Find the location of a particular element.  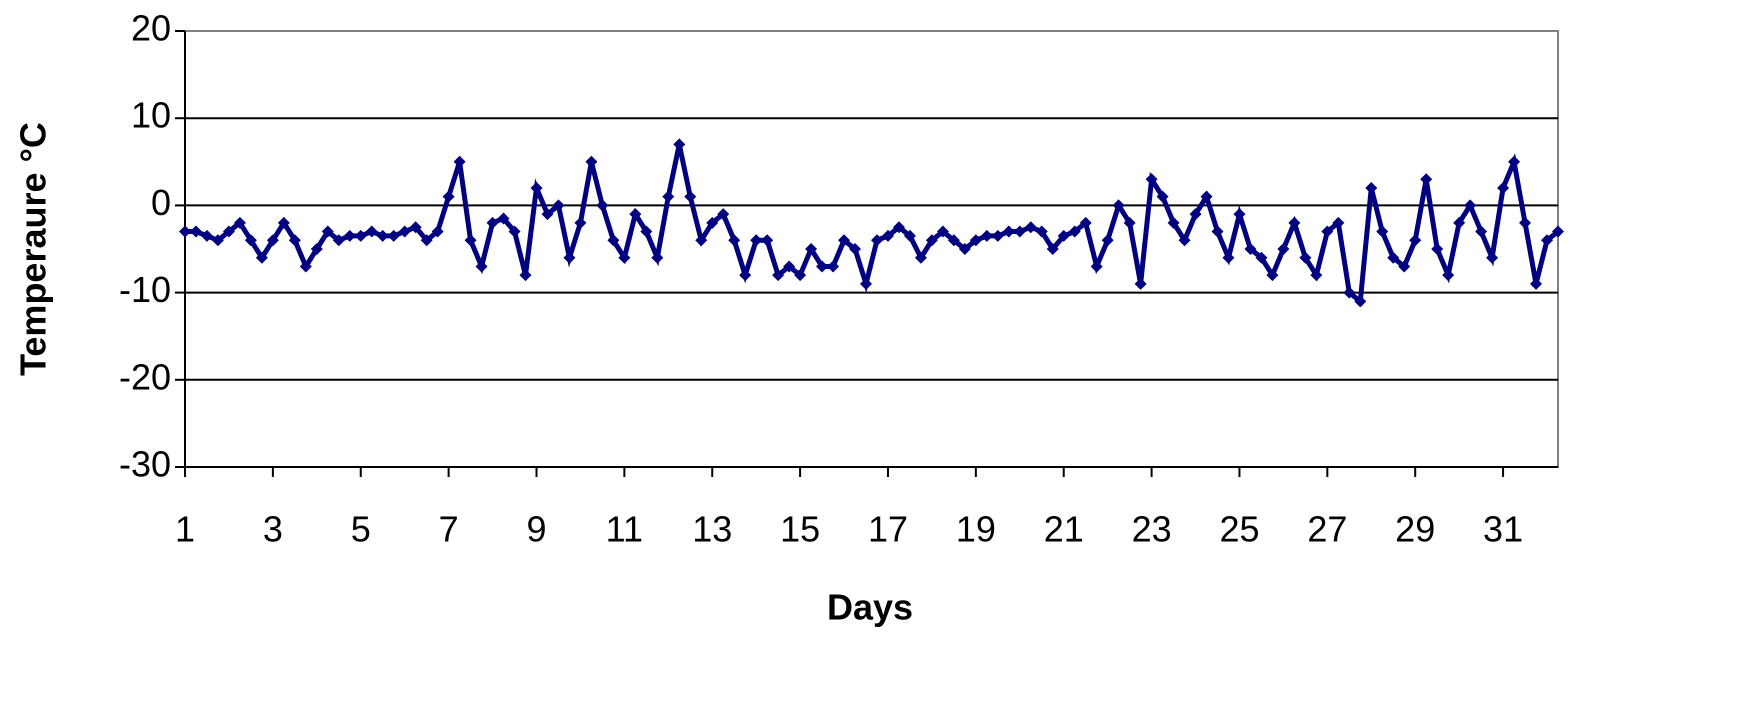

y-axis-label: Temperaure °C is located at coordinates (33, 249).